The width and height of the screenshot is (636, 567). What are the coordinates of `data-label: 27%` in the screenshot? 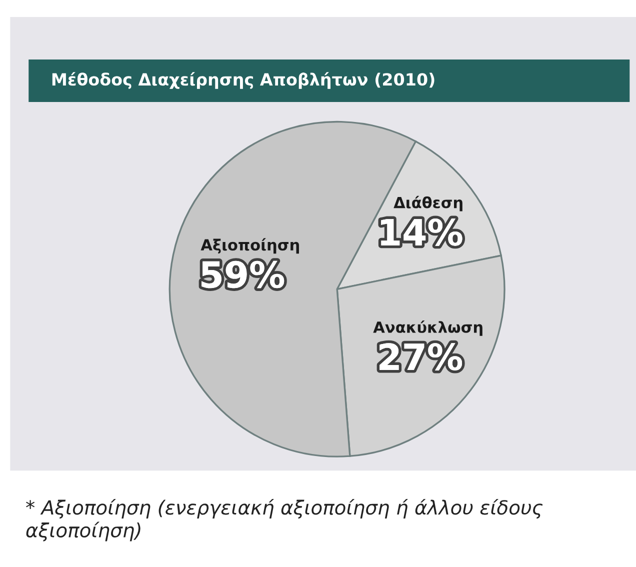 It's located at (421, 356).